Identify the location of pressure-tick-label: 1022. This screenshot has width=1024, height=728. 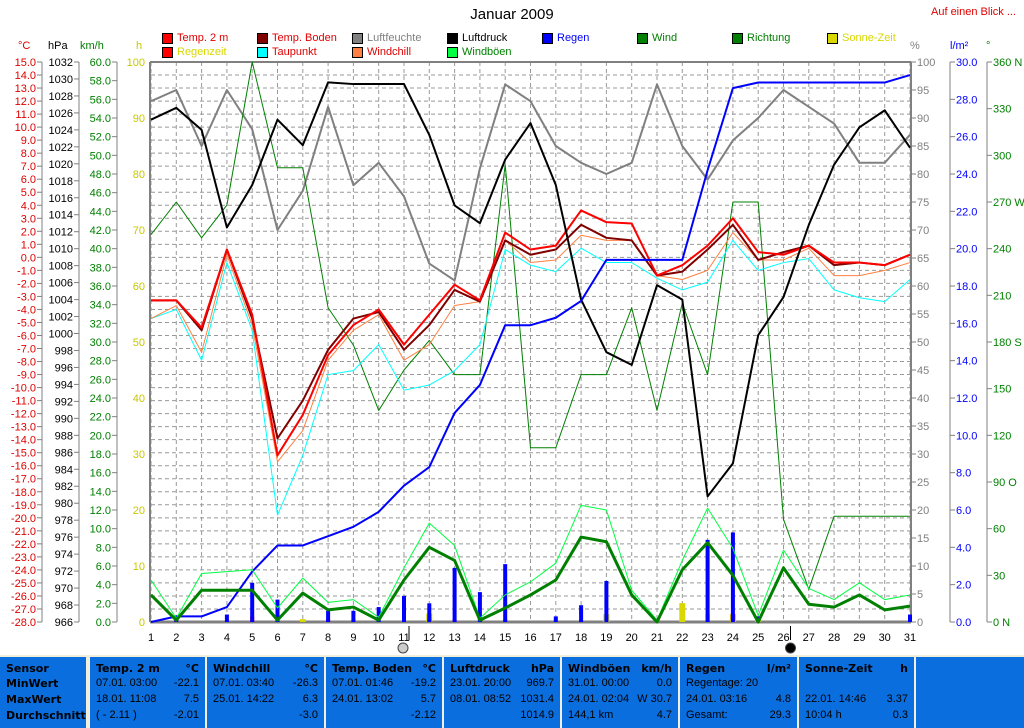
(61, 148).